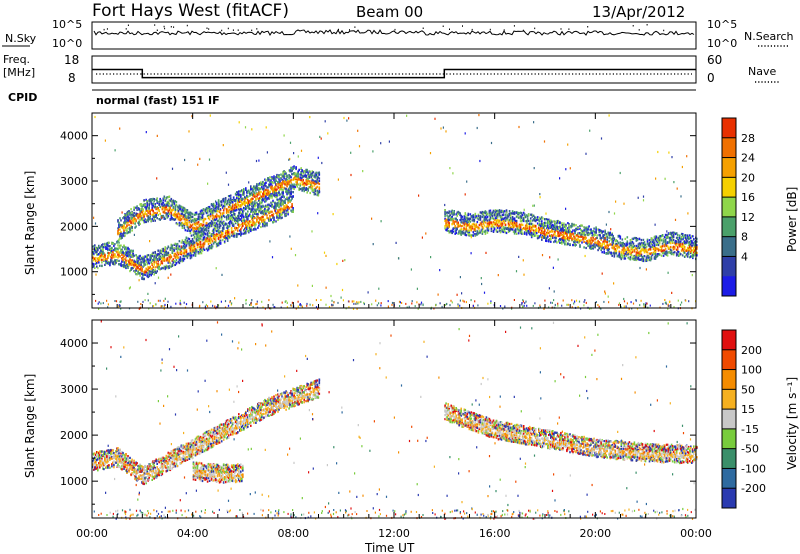 Image resolution: width=800 pixels, height=554 pixels. What do you see at coordinates (389, 12) in the screenshot?
I see `beam-title: Beam 00` at bounding box center [389, 12].